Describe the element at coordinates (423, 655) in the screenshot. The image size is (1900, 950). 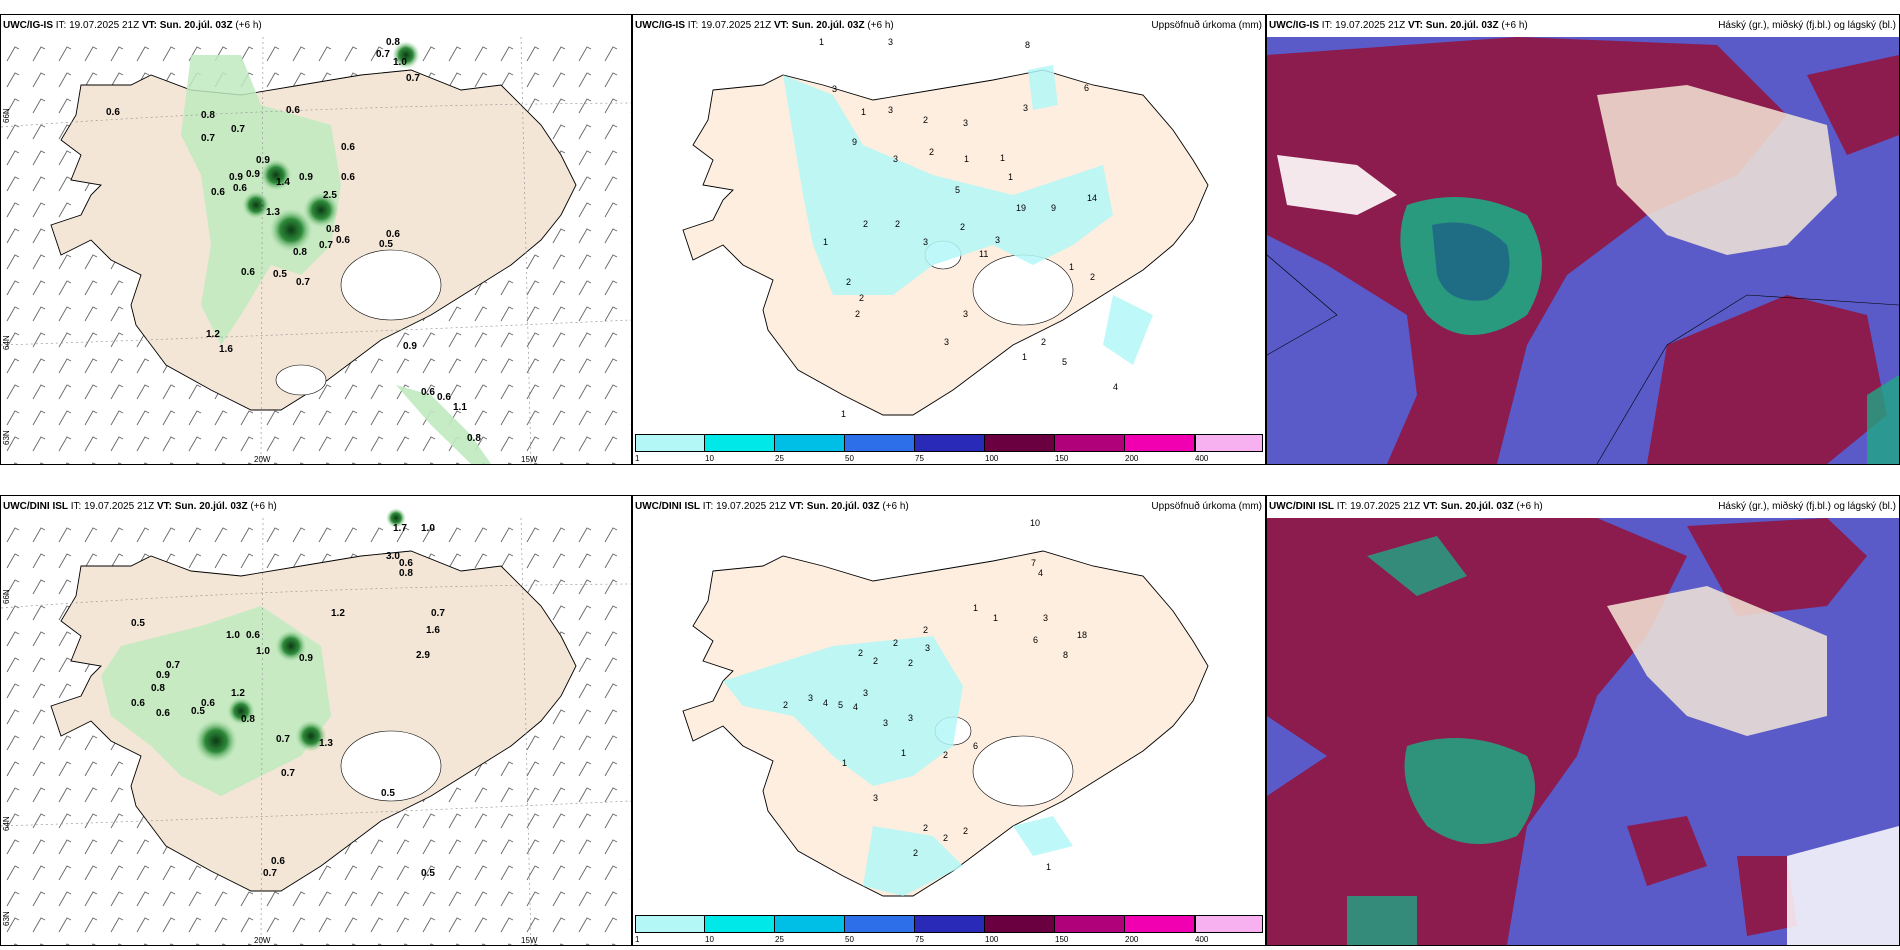
I see `svg-text: 2.9` at that location.